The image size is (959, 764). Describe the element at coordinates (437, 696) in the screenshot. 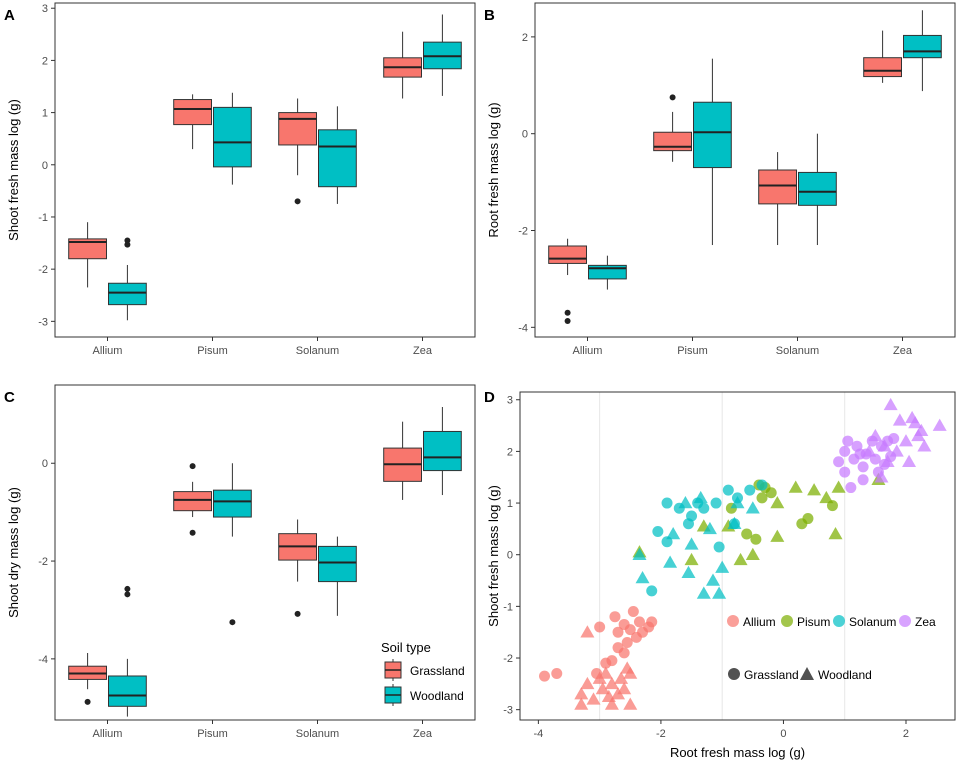

I see `legend-label-woodland: Woodland` at that location.